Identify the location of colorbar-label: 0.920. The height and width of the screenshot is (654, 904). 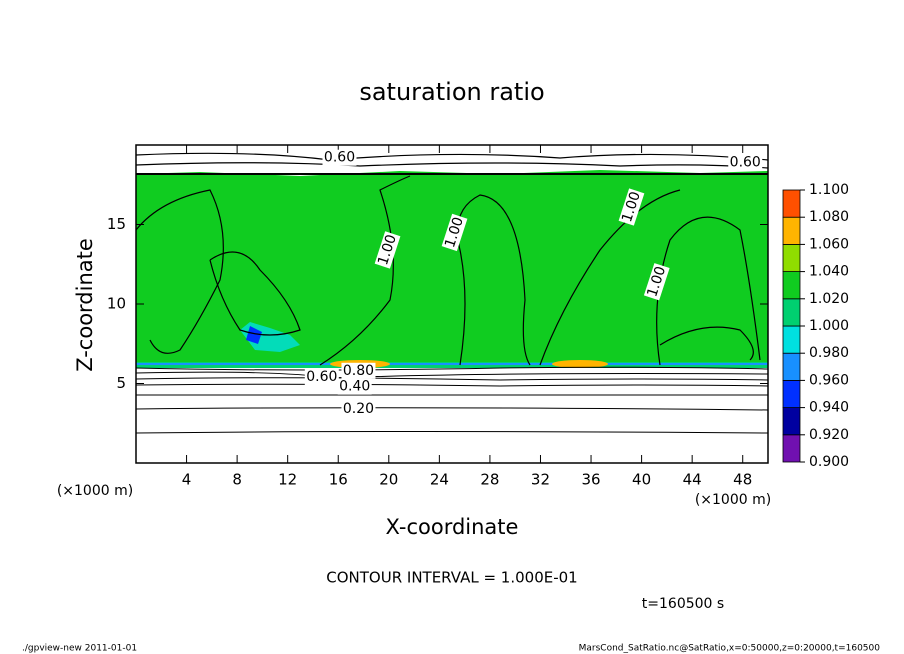
(829, 435).